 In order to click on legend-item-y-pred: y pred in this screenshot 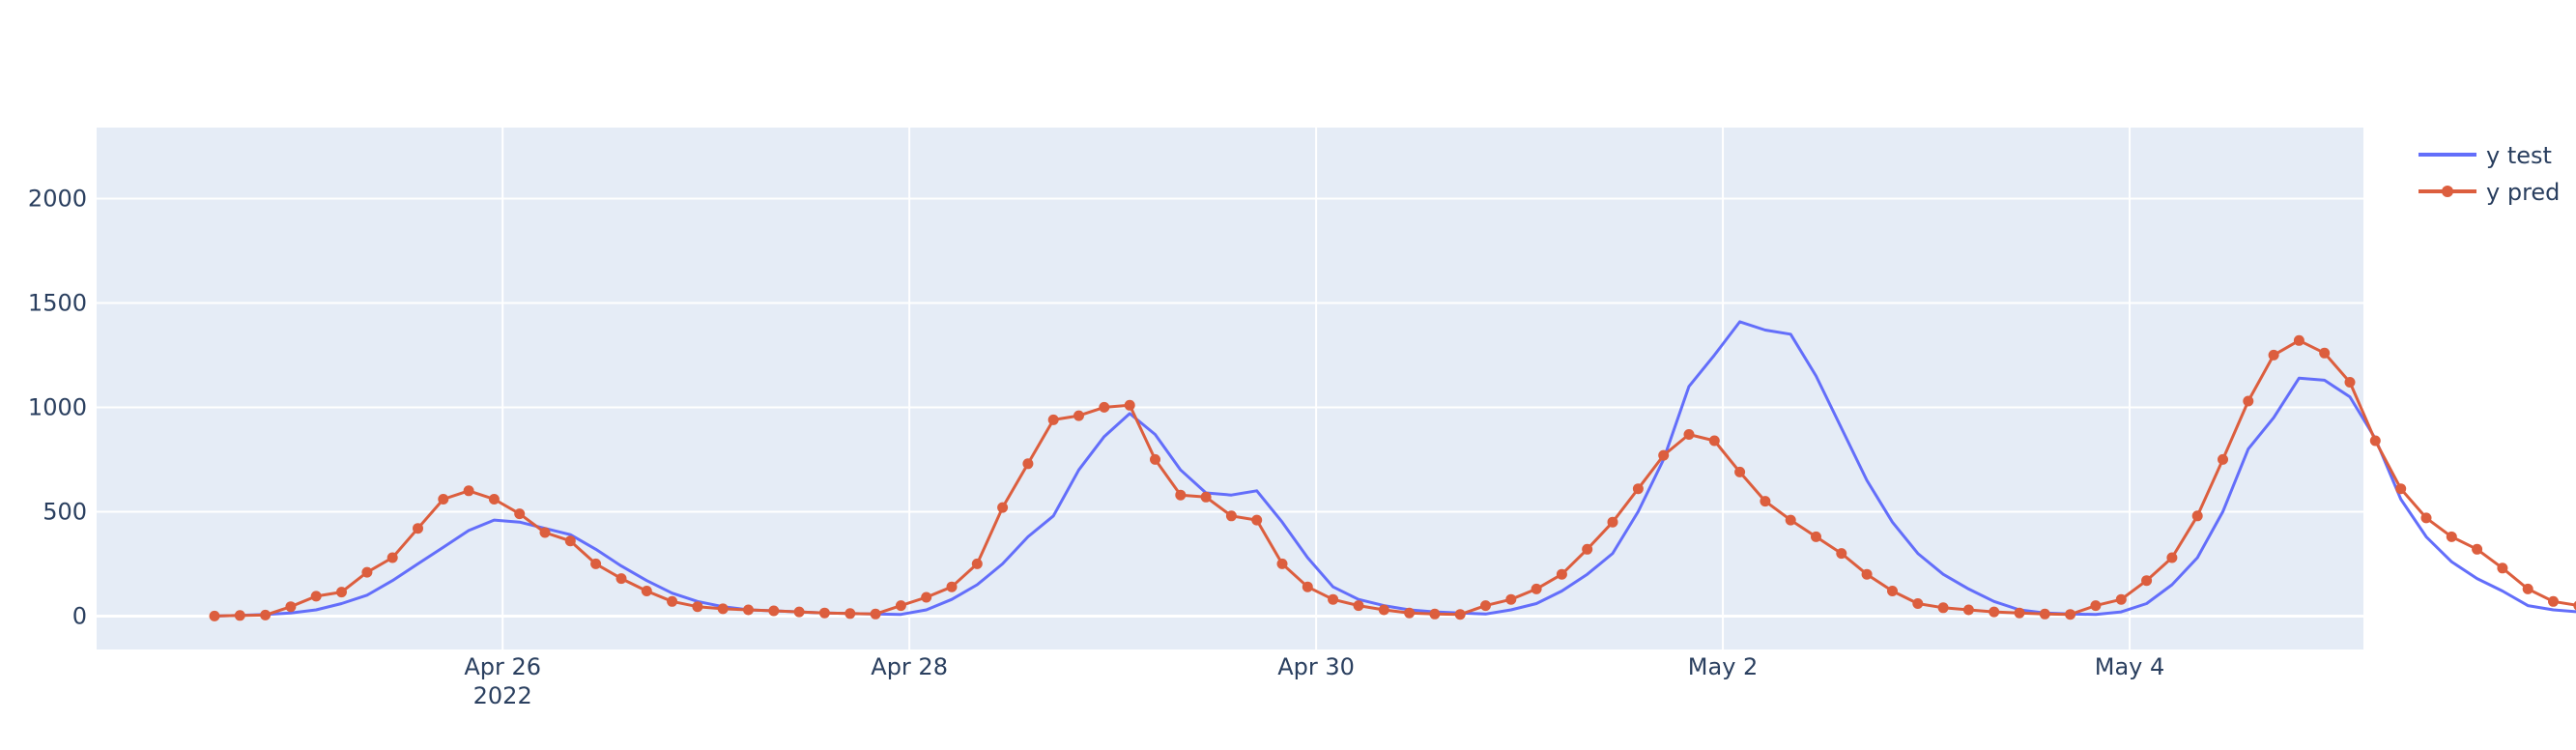, I will do `click(2490, 192)`.